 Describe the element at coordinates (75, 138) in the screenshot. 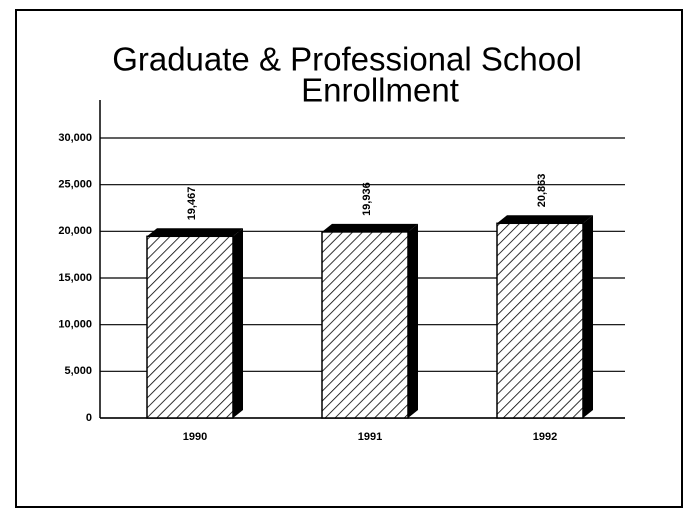

I see `y-tick-label: 30,000` at that location.